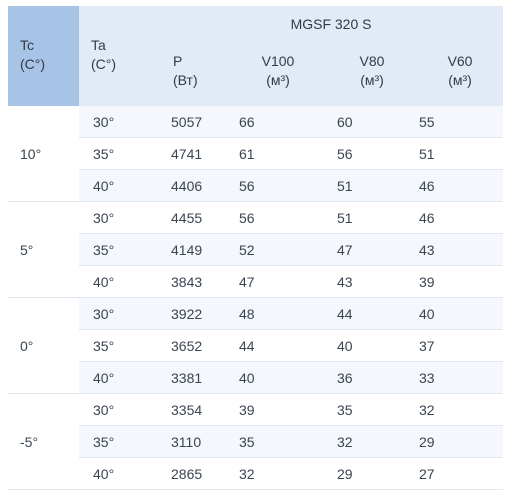  I want to click on header-v80-label: V80, so click(372, 61).